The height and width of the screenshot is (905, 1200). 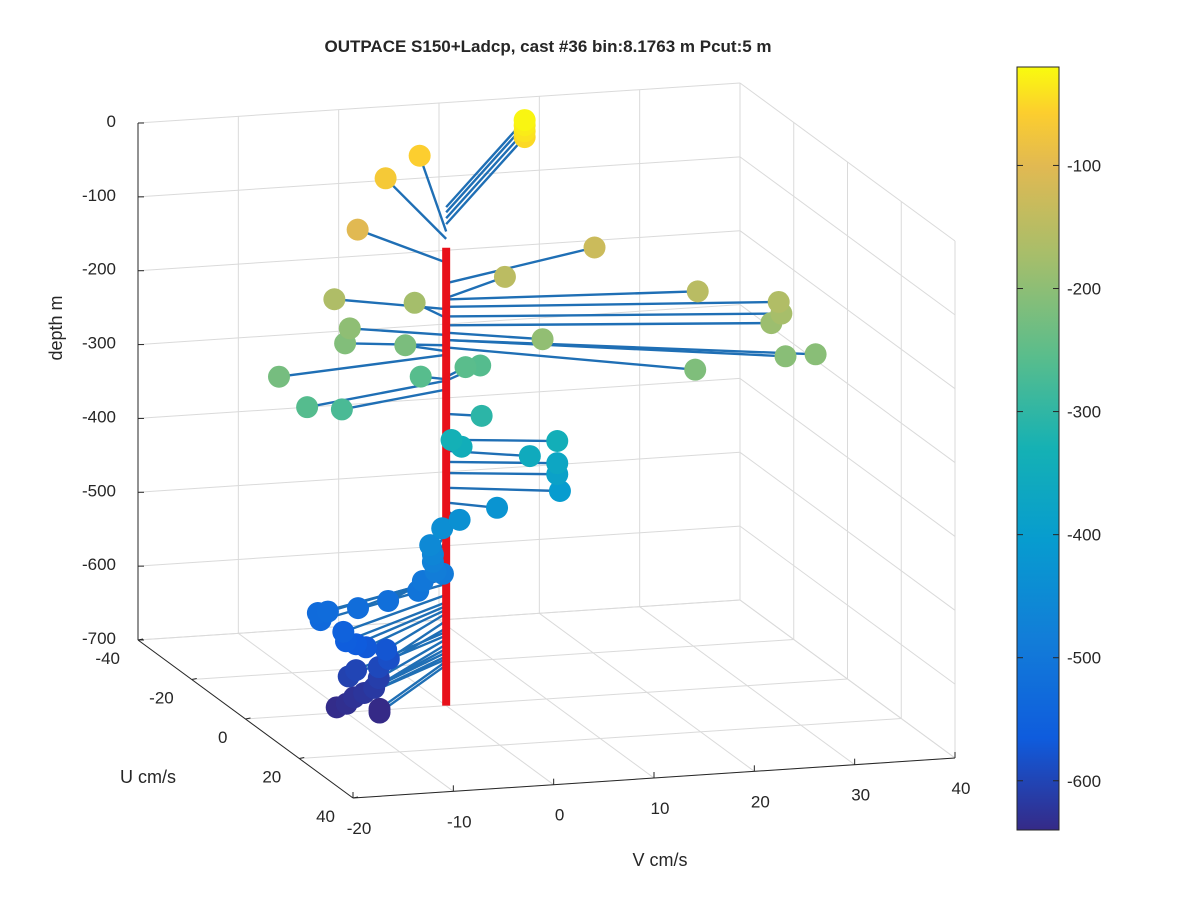 What do you see at coordinates (111, 121) in the screenshot?
I see `z-tick-label: 0` at bounding box center [111, 121].